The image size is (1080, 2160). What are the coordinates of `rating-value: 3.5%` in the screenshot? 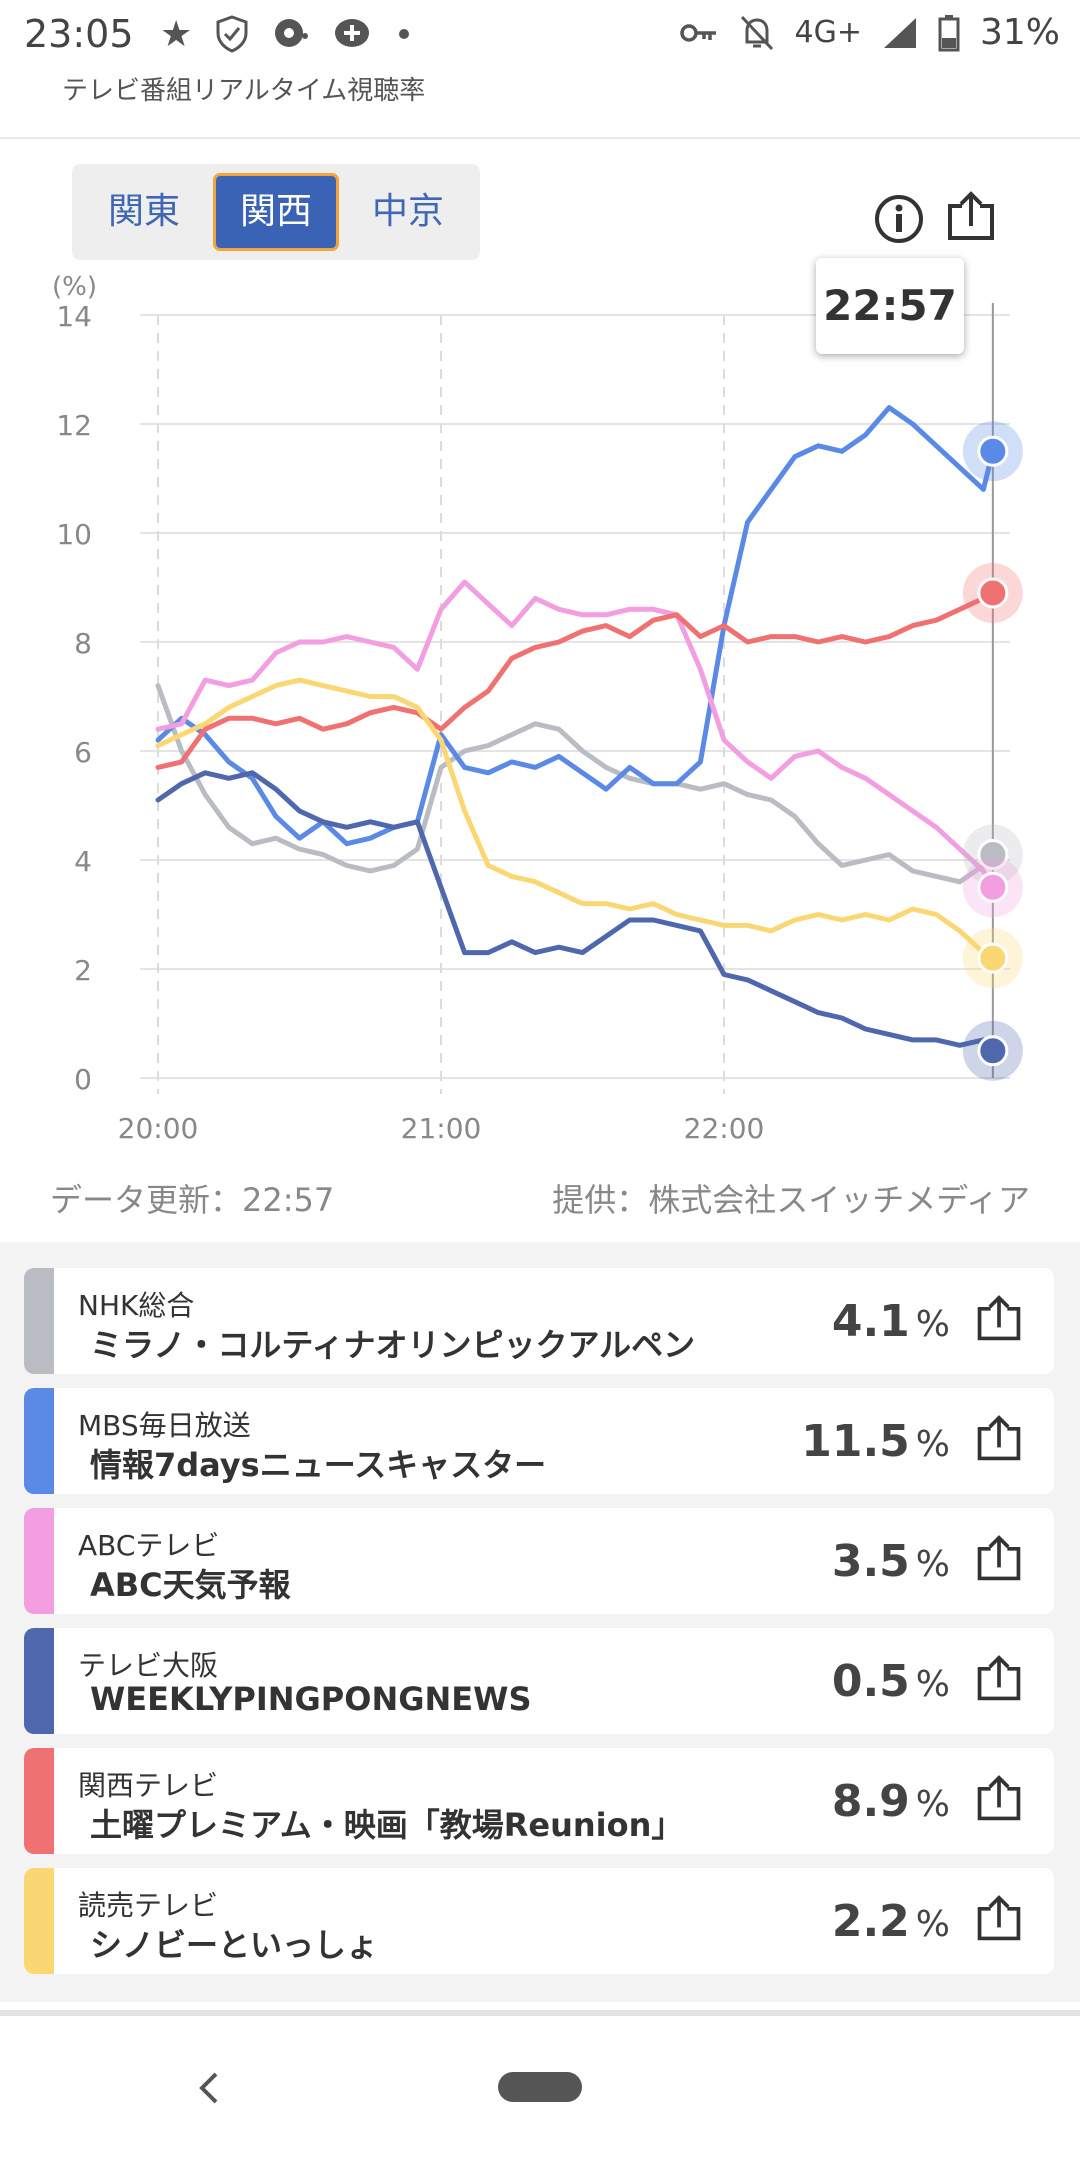 It's located at (890, 1561).